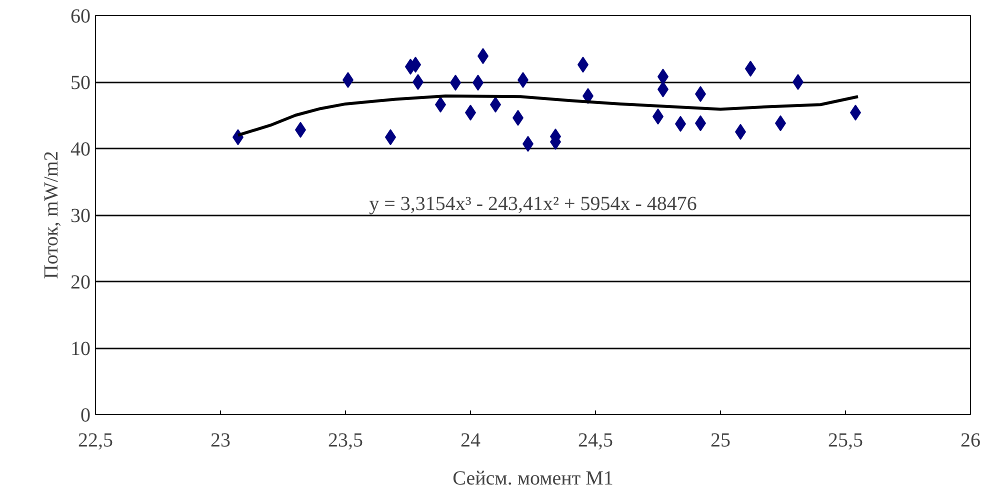  I want to click on x-tick-label: 24,5, so click(595, 441).